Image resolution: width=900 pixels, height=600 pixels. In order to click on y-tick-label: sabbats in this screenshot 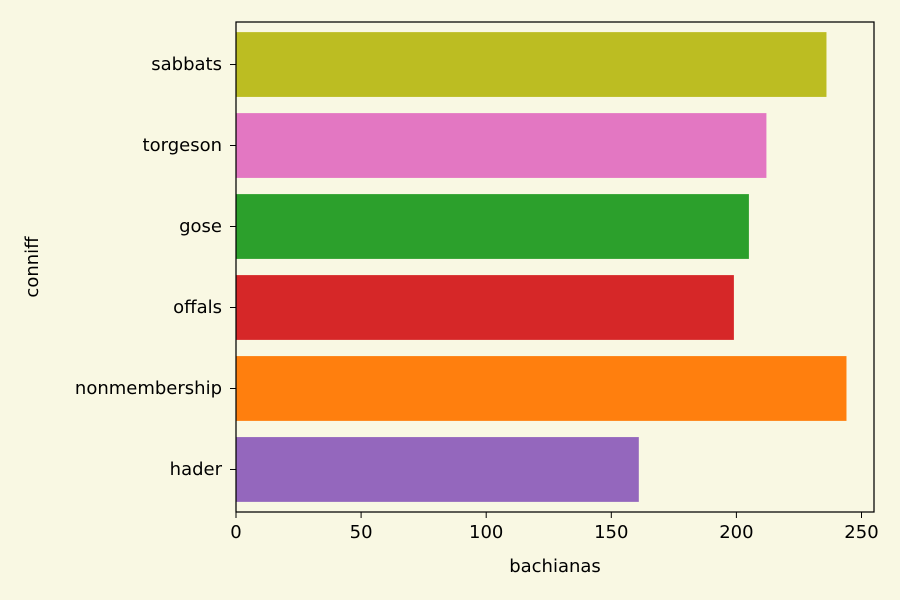, I will do `click(186, 64)`.